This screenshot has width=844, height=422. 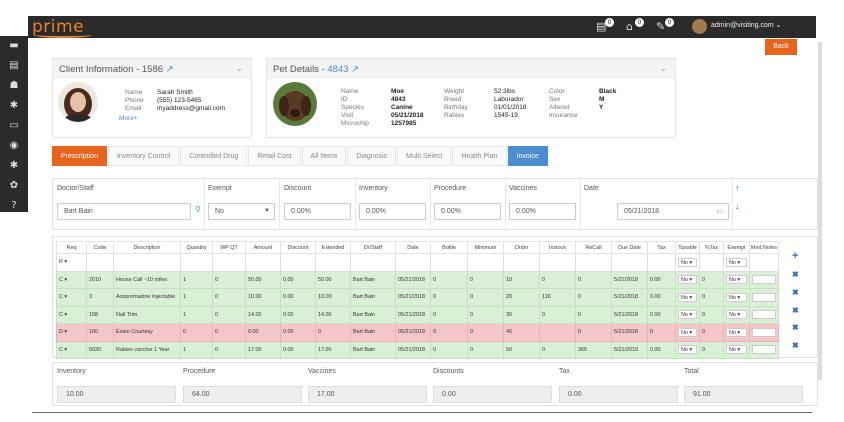 I want to click on due-date-cell, so click(x=629, y=262).